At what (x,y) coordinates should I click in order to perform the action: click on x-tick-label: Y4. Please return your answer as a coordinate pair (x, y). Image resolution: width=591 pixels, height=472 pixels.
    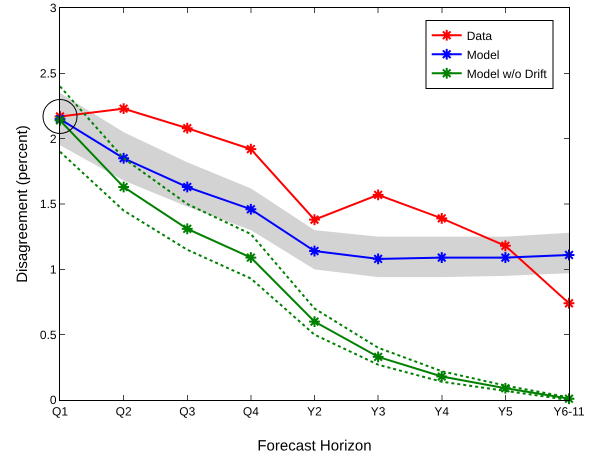
    Looking at the image, I should click on (442, 411).